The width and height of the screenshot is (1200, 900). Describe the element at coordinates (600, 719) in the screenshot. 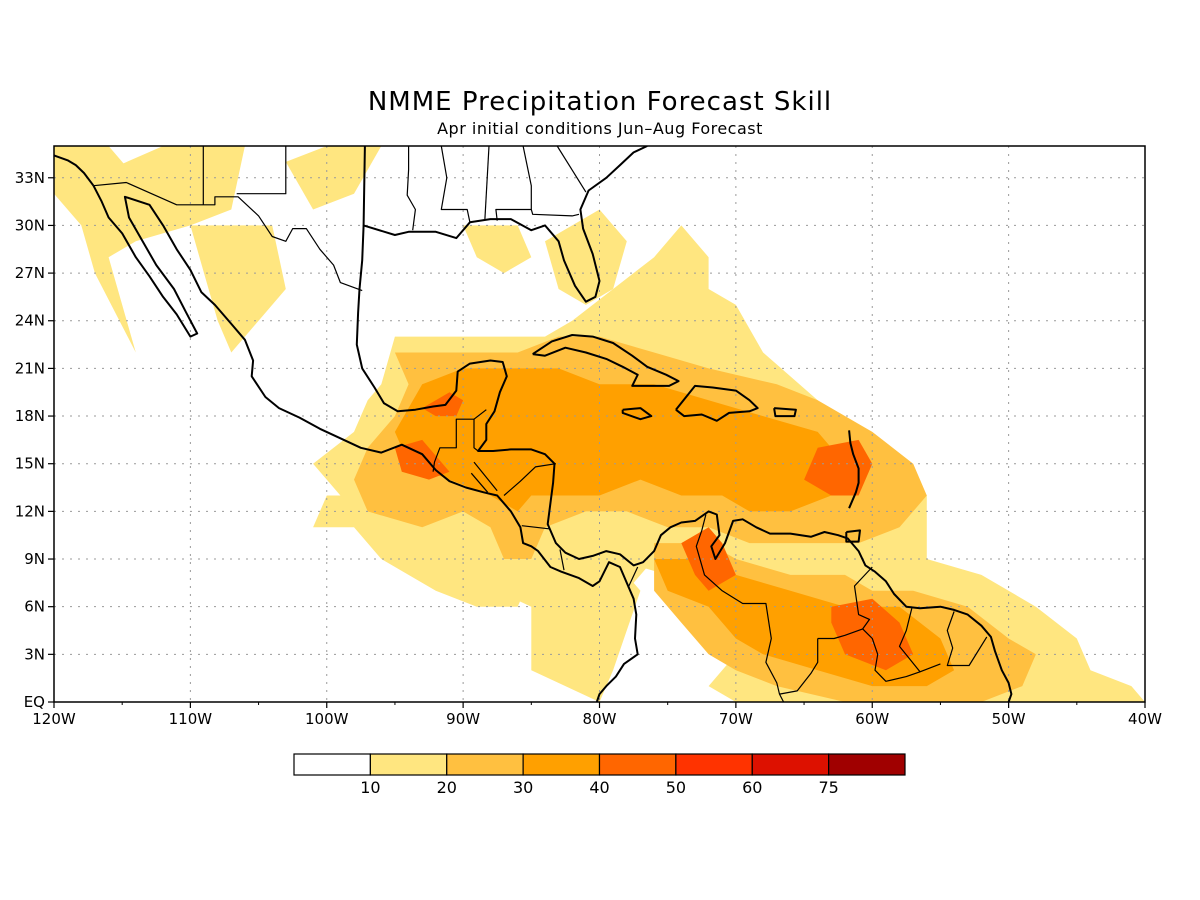

I see `x-tick-label-4: 80W` at that location.